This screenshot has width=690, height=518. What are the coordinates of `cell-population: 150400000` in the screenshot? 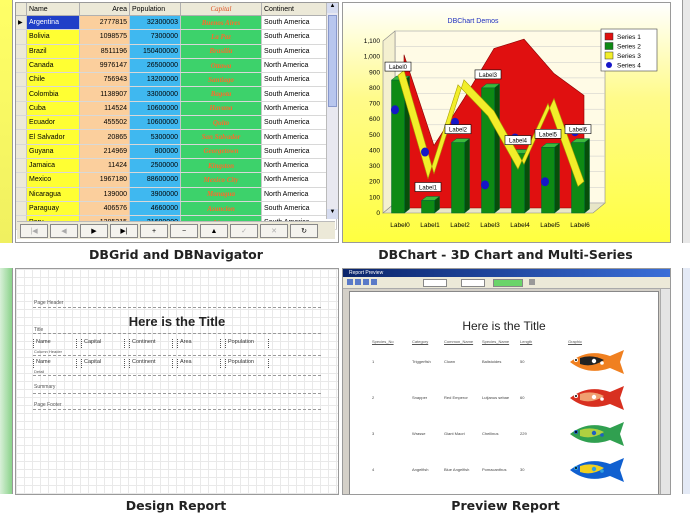 It's located at (155, 51).